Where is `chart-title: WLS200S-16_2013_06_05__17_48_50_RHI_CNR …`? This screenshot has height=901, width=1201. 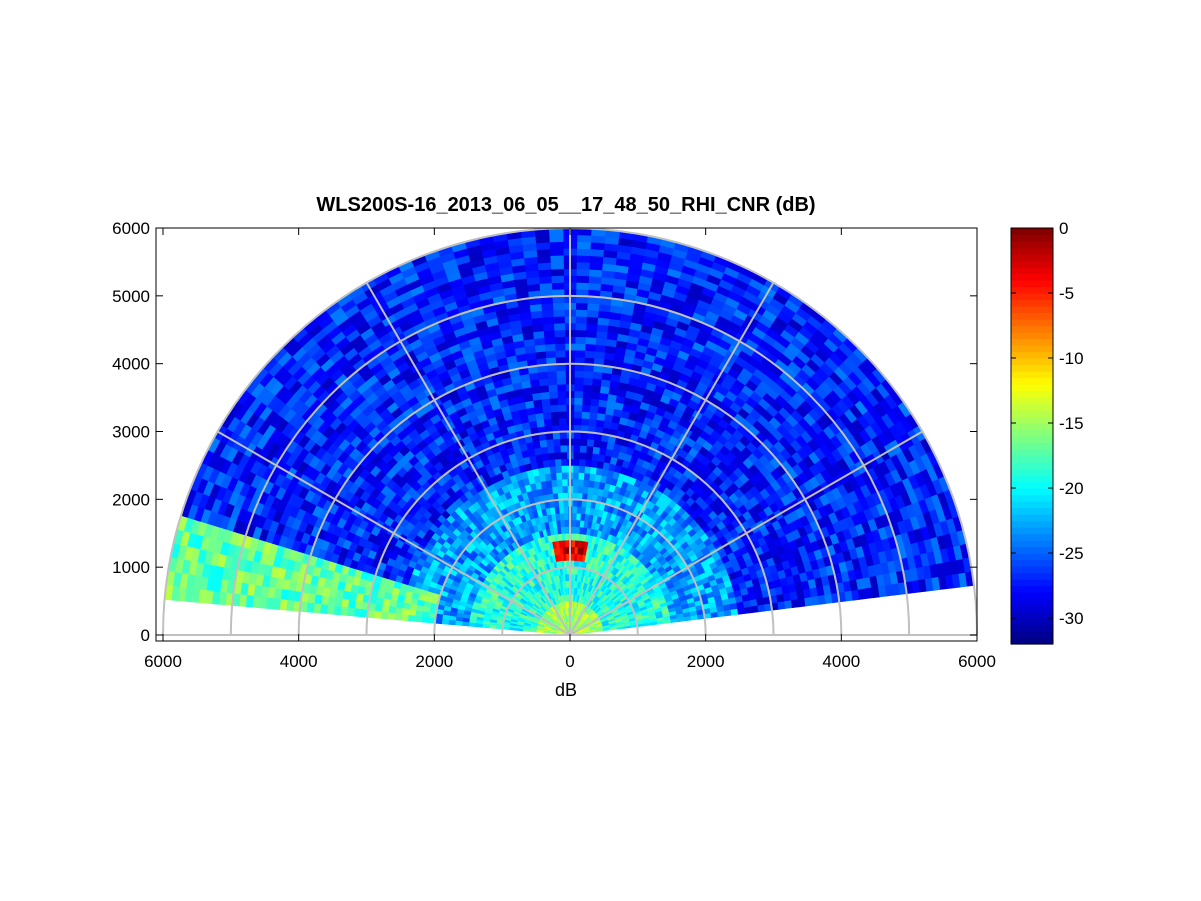 chart-title: WLS200S-16_2013_06_05__17_48_50_RHI_CNR … is located at coordinates (565, 205).